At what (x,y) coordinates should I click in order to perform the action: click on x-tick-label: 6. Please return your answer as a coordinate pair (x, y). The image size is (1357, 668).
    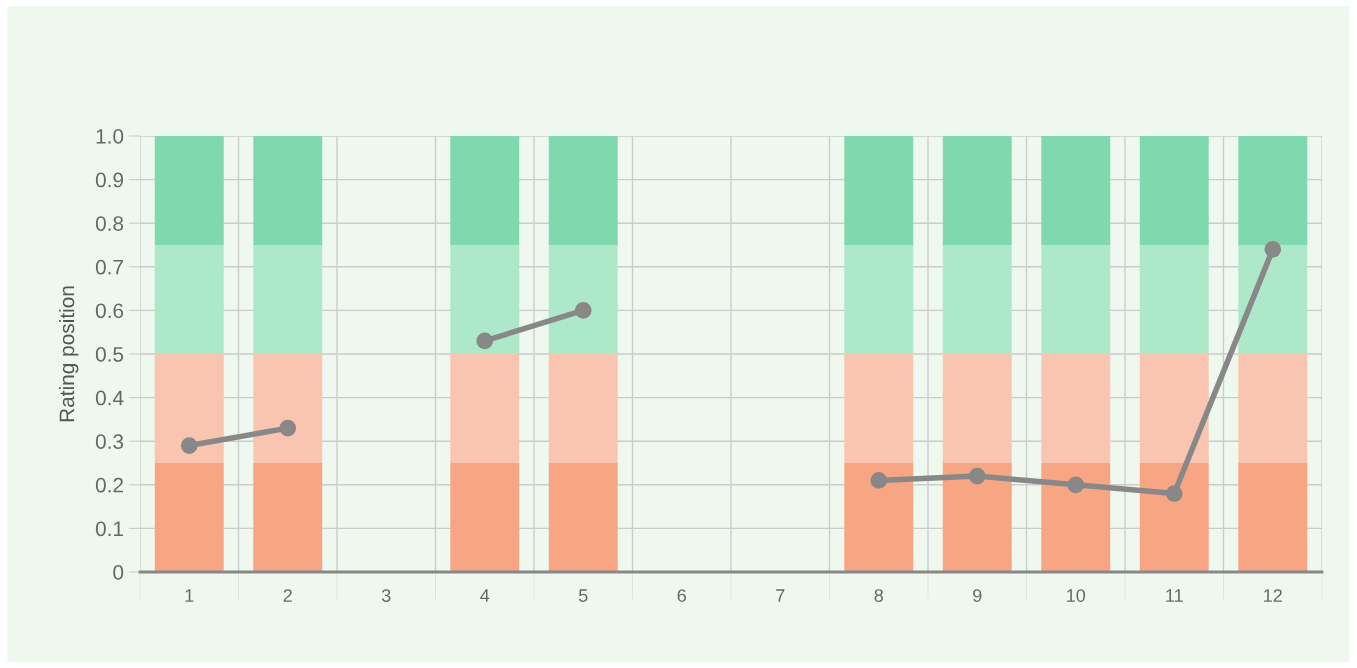
    Looking at the image, I should click on (681, 595).